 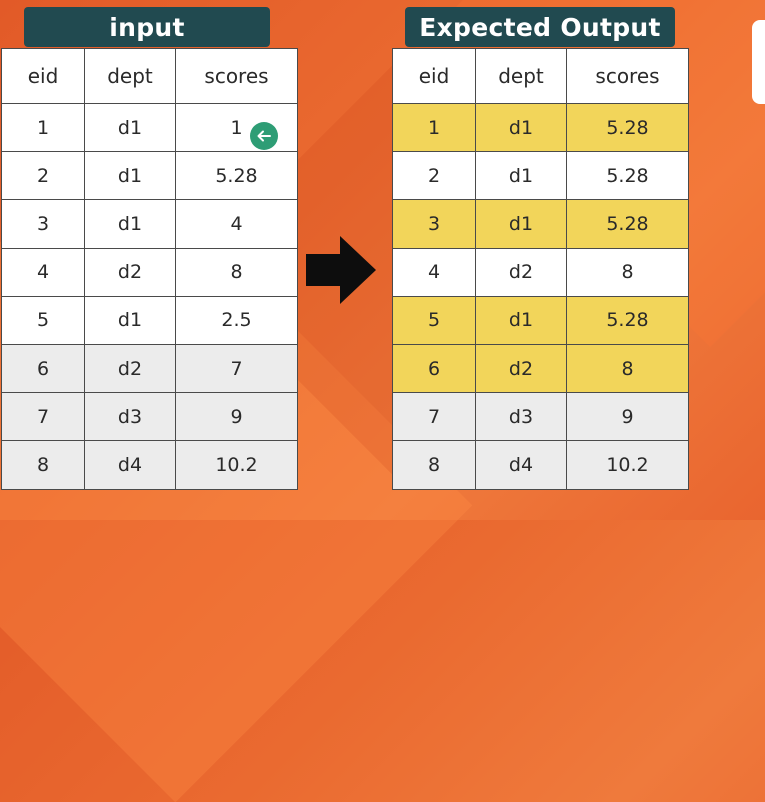 What do you see at coordinates (236, 127) in the screenshot?
I see `cell-scores: 1` at bounding box center [236, 127].